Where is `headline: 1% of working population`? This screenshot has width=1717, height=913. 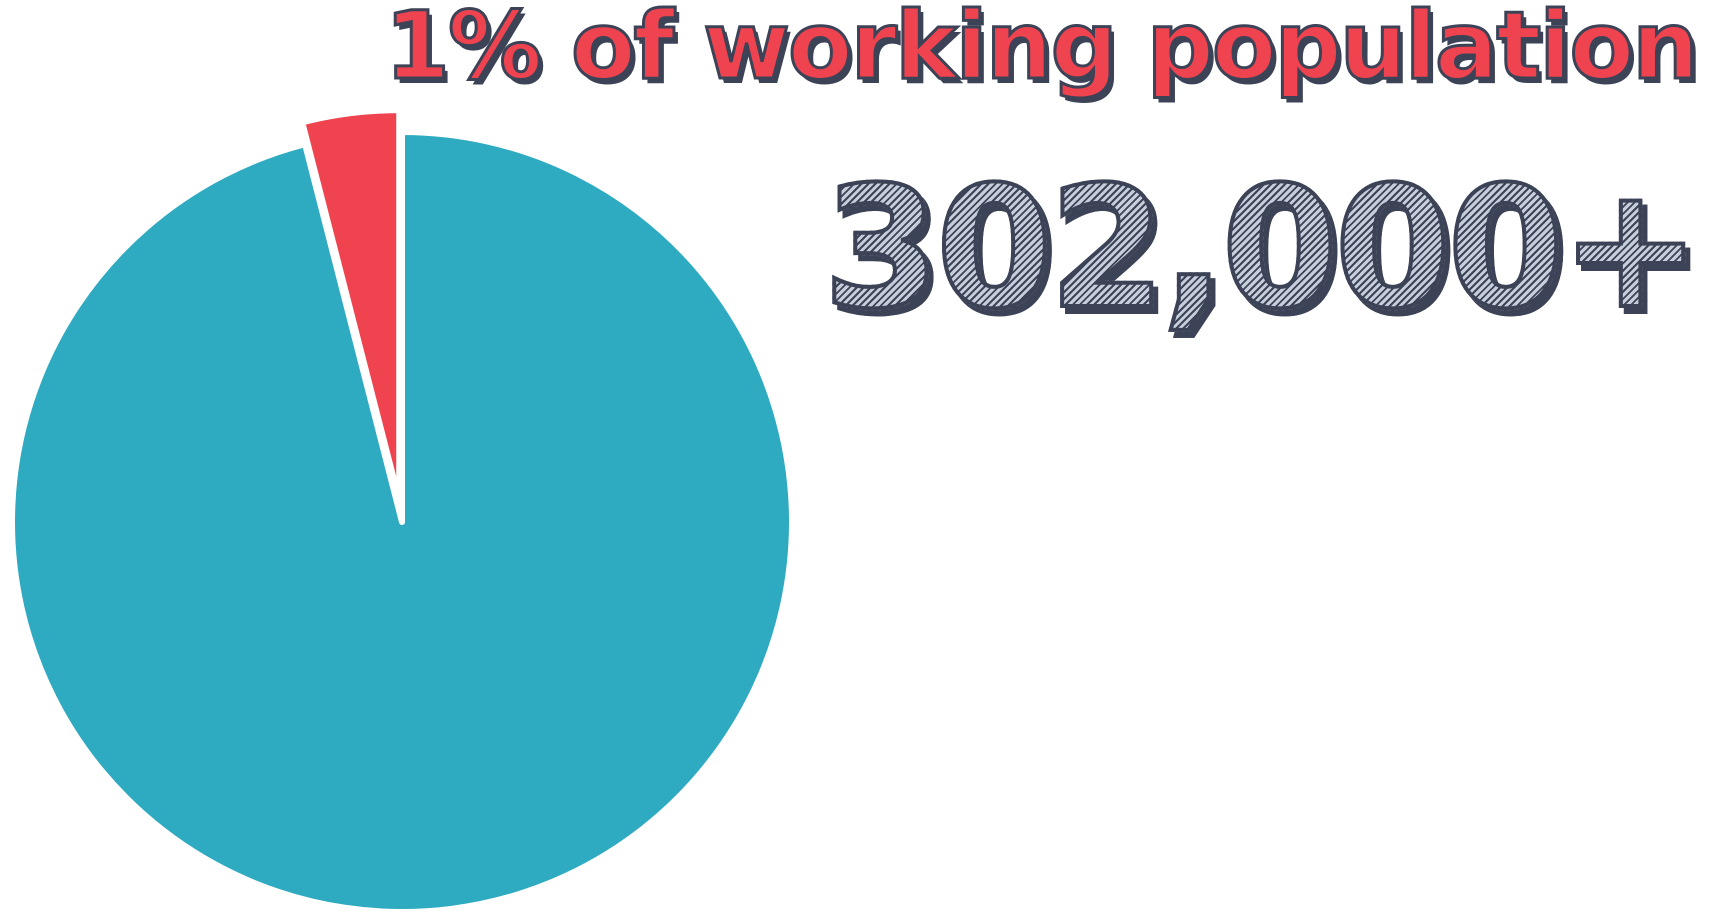
headline: 1% of working population is located at coordinates (1041, 51).